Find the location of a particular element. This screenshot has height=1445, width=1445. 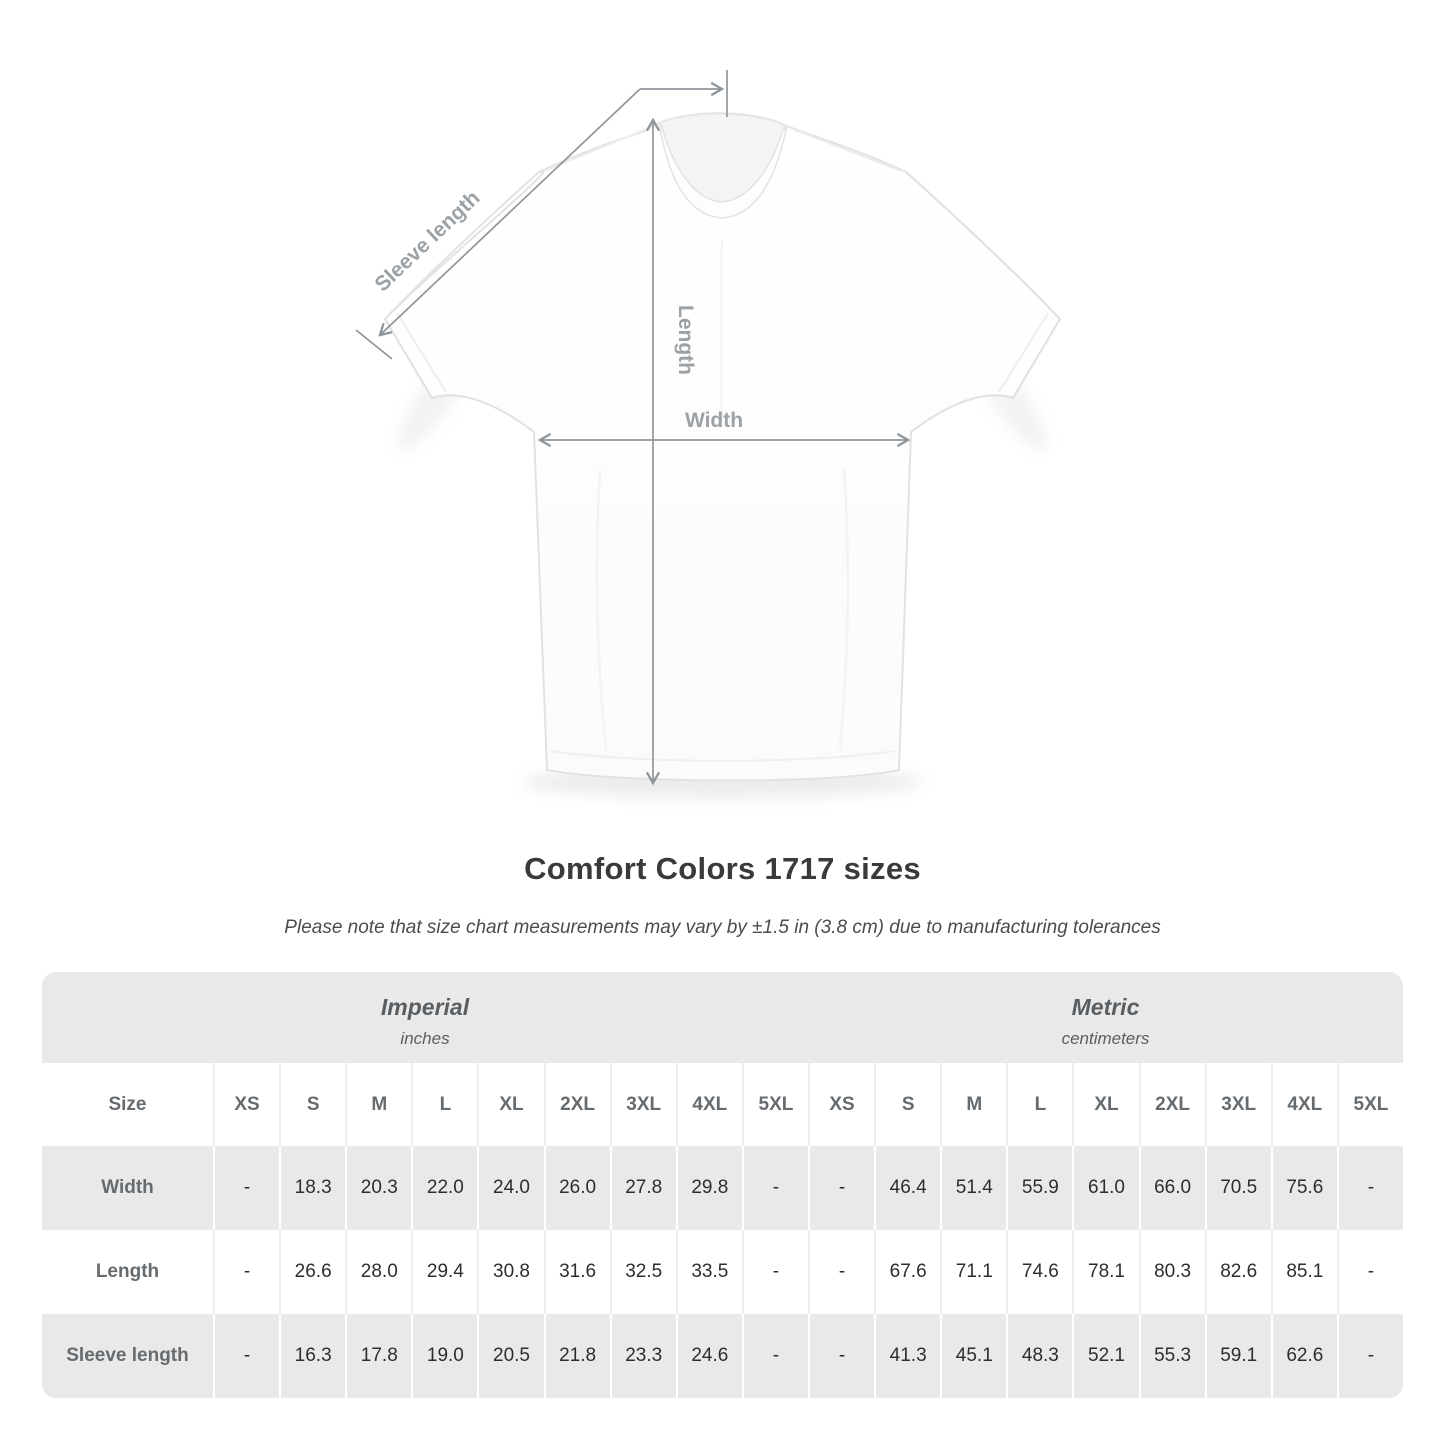

size-value-cell: 51.4 is located at coordinates (973, 1188).